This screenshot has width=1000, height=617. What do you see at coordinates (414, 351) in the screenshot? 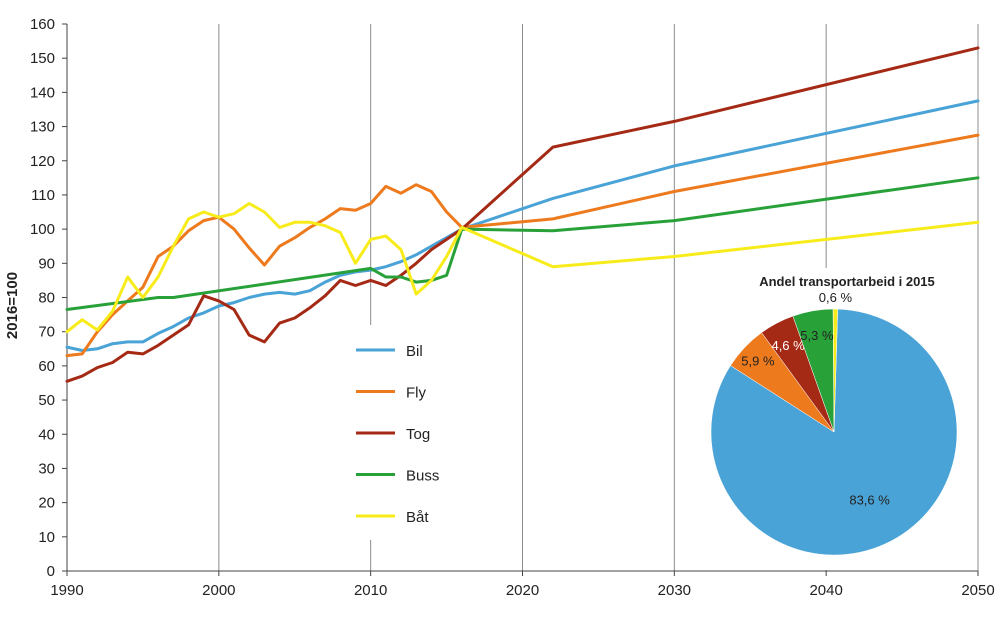
I see `legend-label: Bil` at bounding box center [414, 351].